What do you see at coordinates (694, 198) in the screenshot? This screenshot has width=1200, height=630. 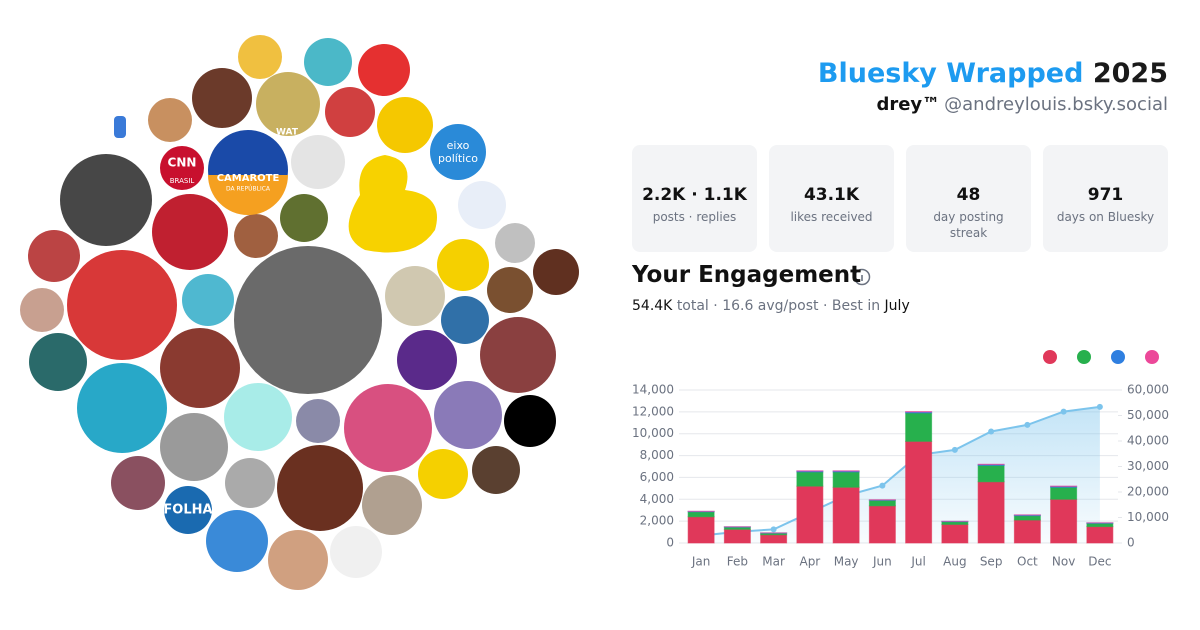 I see `stat-card: 2.2K · 1.1K posts · replies` at bounding box center [694, 198].